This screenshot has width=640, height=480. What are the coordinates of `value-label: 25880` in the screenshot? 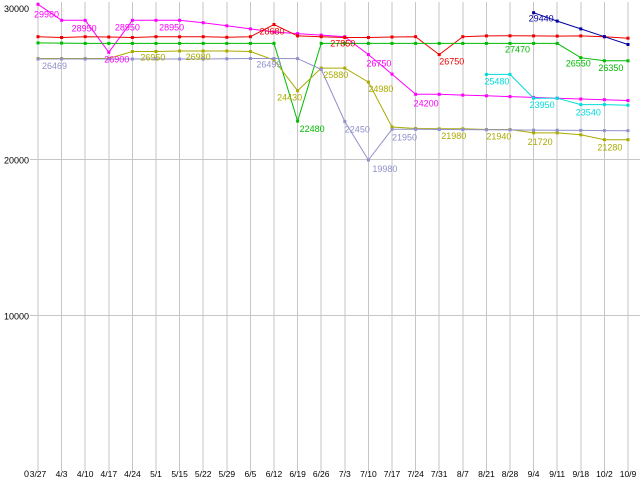 It's located at (335, 75).